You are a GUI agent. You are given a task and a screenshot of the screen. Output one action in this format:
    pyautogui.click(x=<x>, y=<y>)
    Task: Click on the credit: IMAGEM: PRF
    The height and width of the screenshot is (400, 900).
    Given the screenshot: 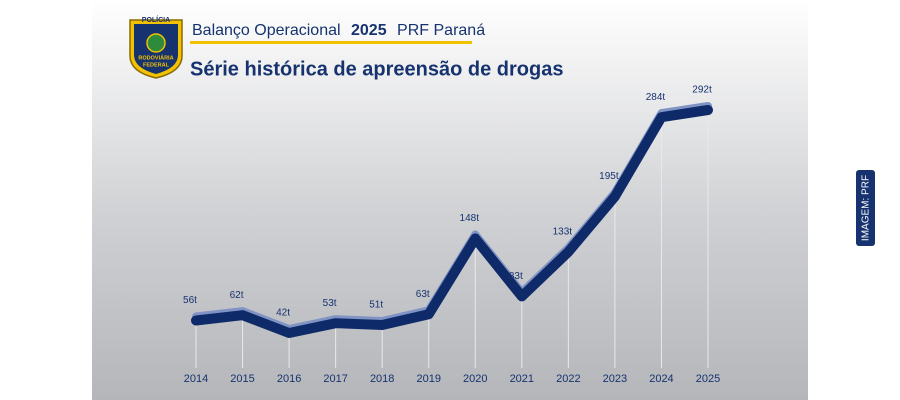 What is the action you would take?
    pyautogui.click(x=866, y=208)
    